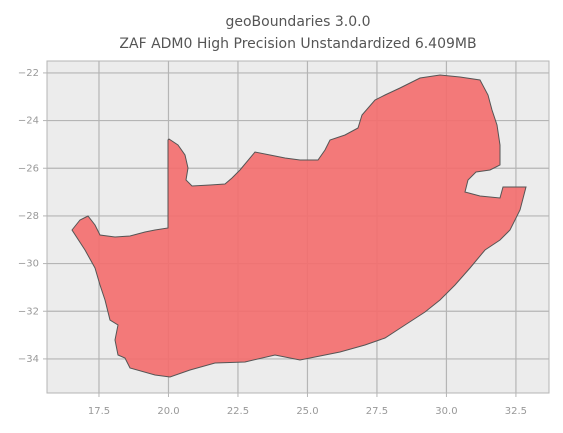  Describe the element at coordinates (516, 411) in the screenshot. I see `x-tick-label: 32.5` at that location.